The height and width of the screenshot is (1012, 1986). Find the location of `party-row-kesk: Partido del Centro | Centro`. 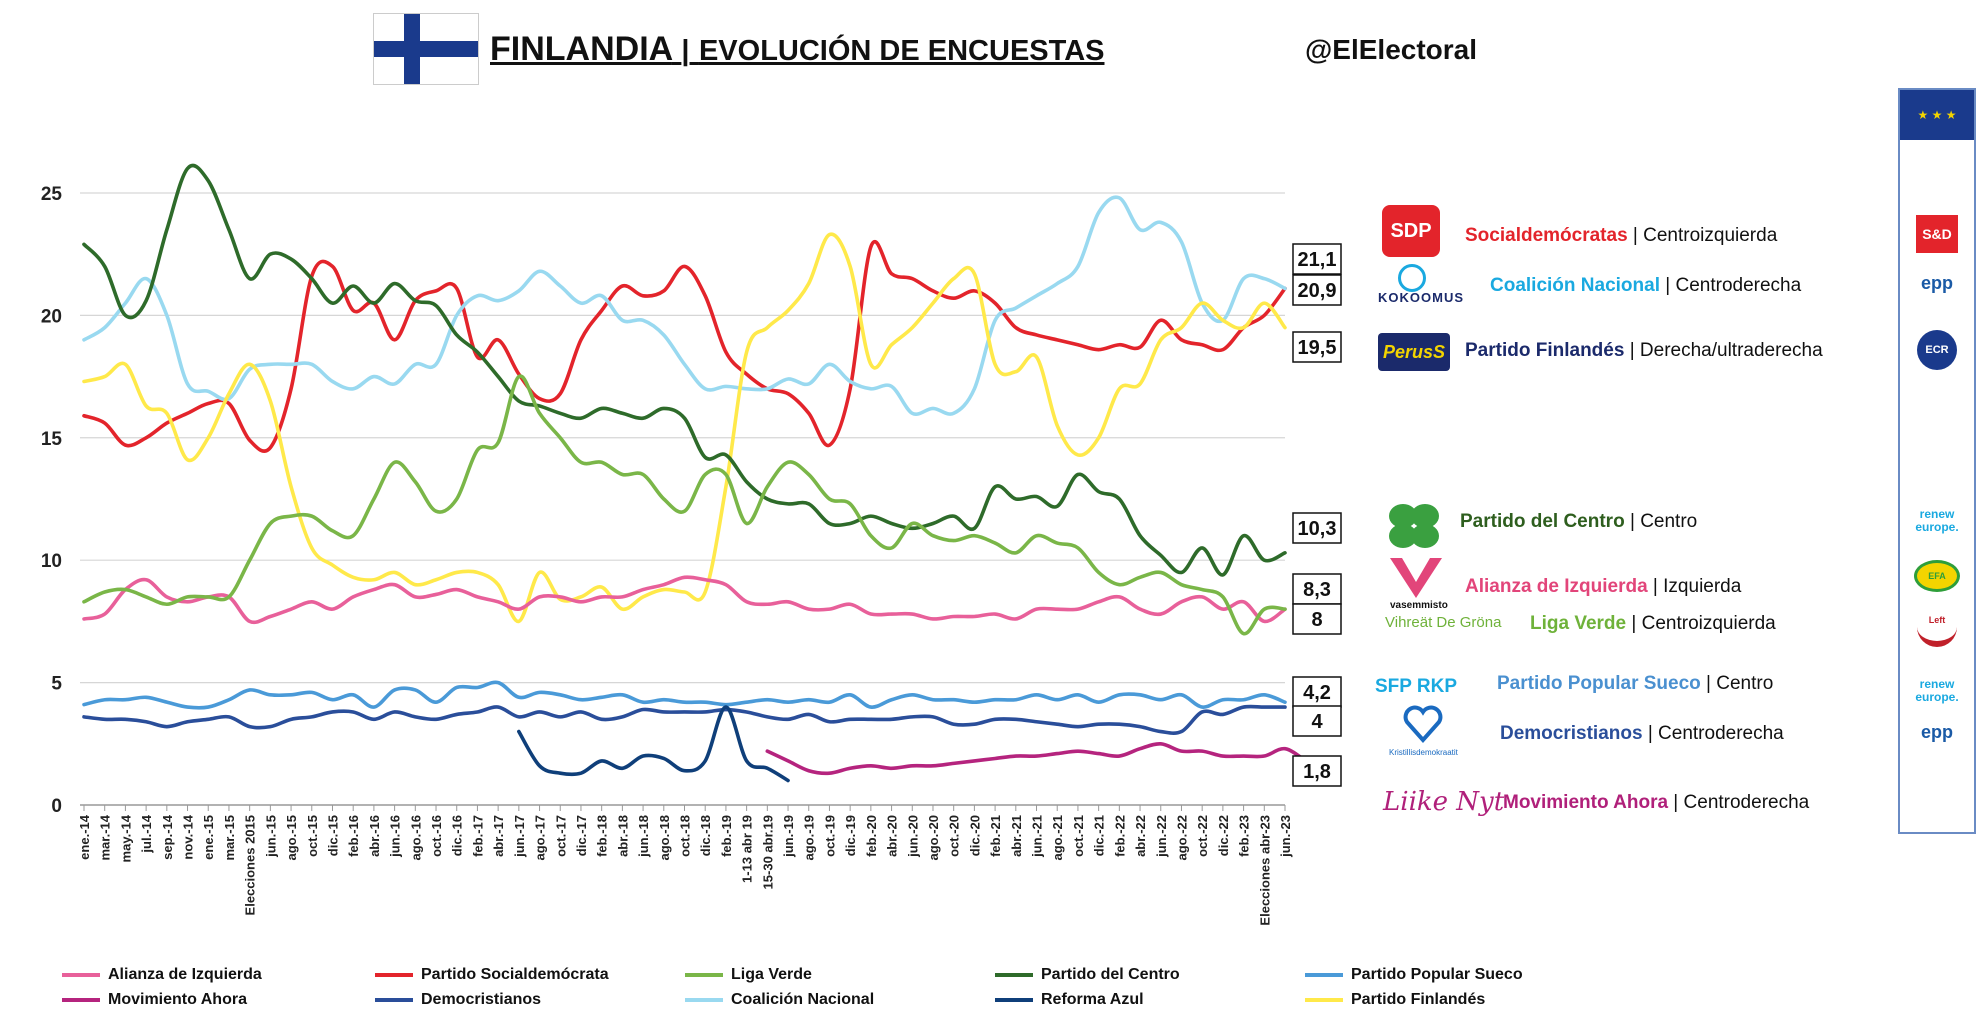

party-row-kesk: Partido del Centro | Centro is located at coordinates (1579, 521).